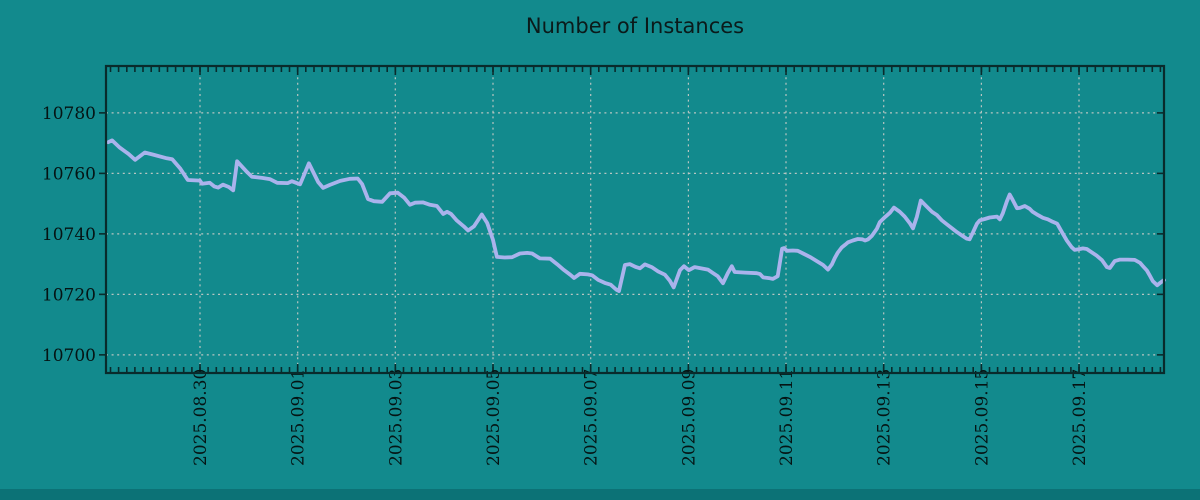 The width and height of the screenshot is (1200, 500). What do you see at coordinates (689, 417) in the screenshot?
I see `x-tick-label: 2025.09.09` at bounding box center [689, 417].